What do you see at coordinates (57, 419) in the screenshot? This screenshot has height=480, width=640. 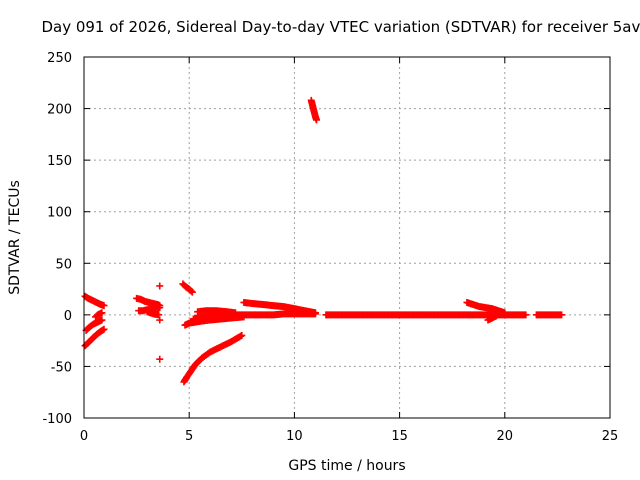 I see `y-tick-label: -100` at bounding box center [57, 419].